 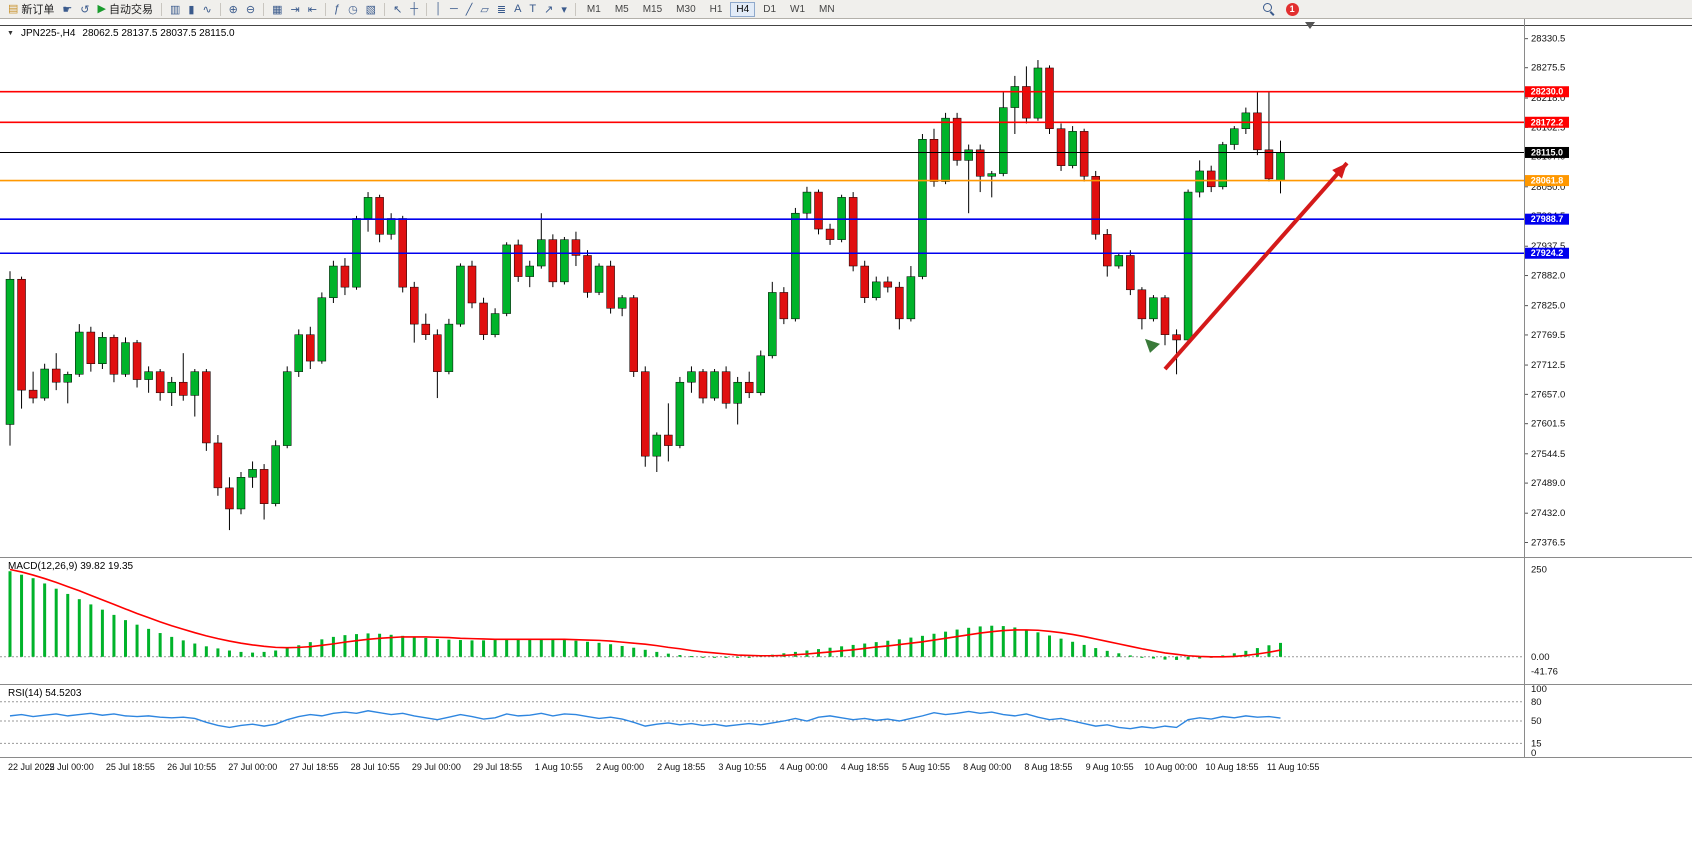 I want to click on svg-text: 27601.5, so click(x=1548, y=424).